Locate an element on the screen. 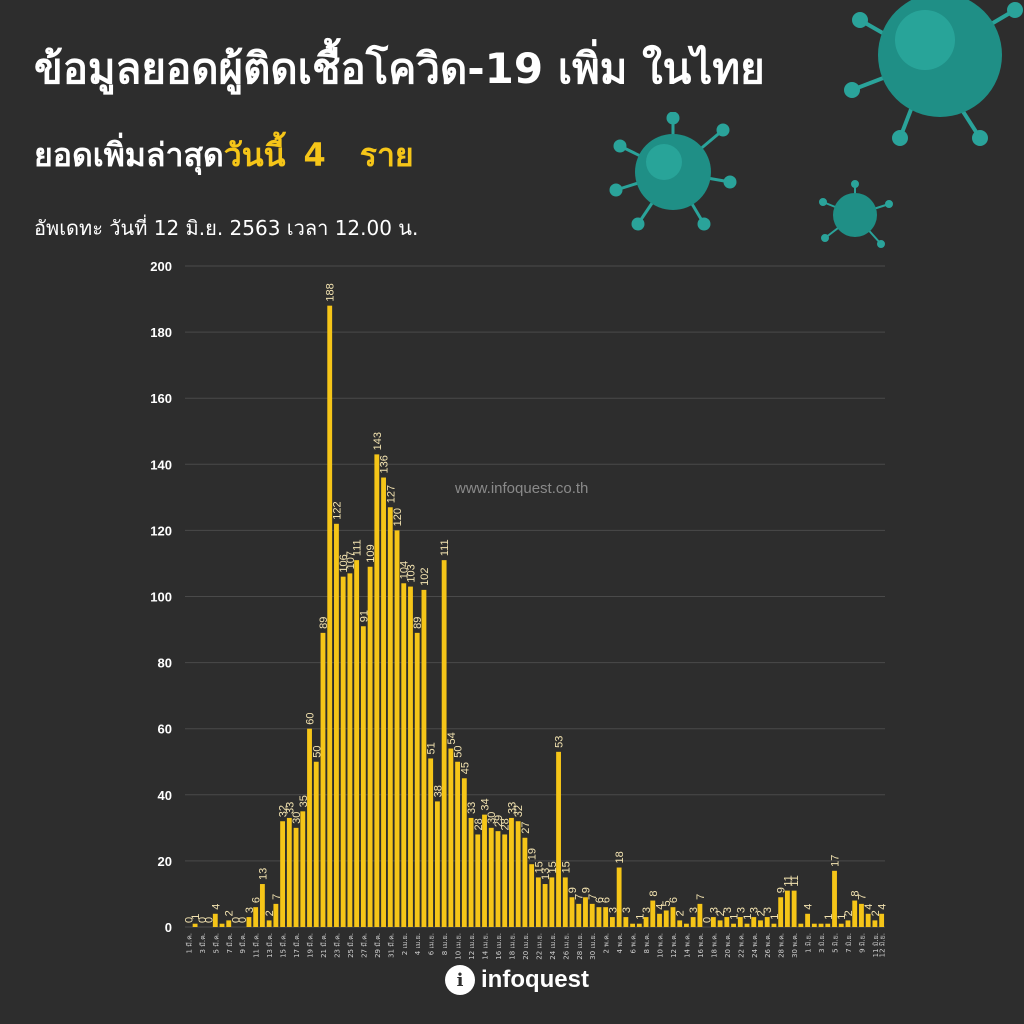 The height and width of the screenshot is (1024, 1024). x-tick-label: 28 เม.ย. is located at coordinates (580, 946).